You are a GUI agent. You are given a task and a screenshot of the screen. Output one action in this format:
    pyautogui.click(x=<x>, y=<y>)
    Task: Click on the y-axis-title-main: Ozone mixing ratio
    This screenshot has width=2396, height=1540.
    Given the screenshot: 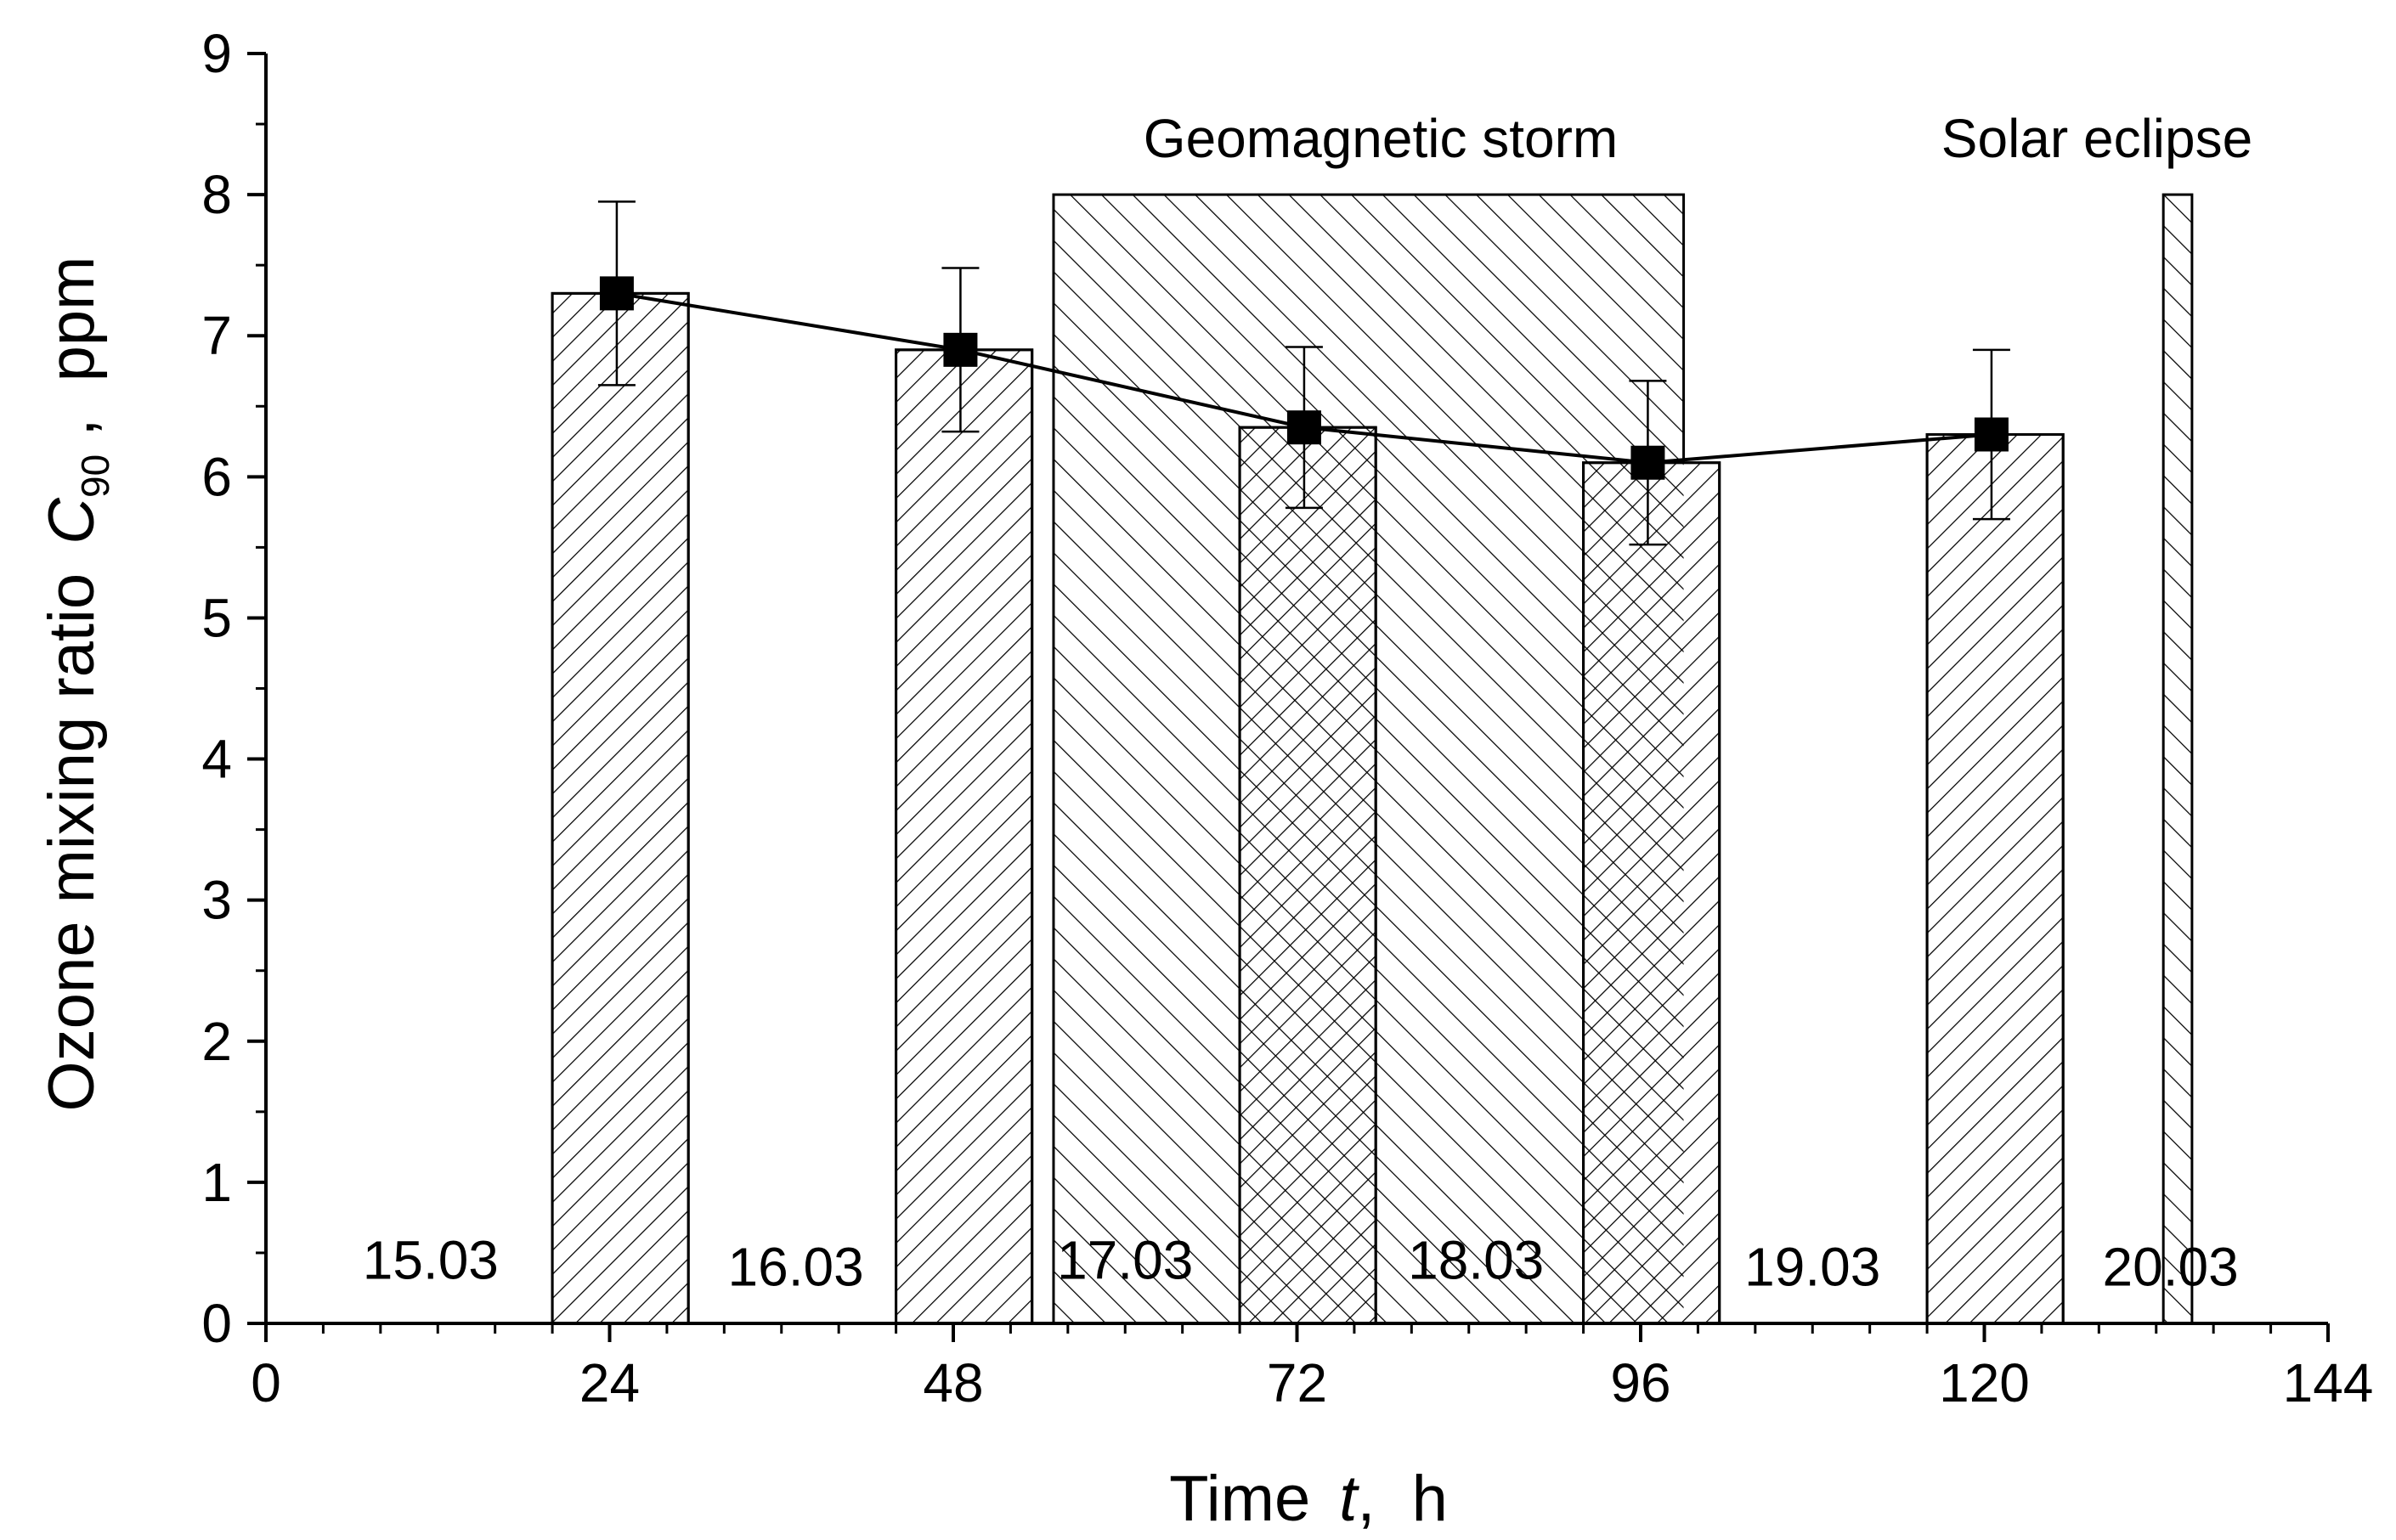 What is the action you would take?
    pyautogui.click(x=72, y=842)
    